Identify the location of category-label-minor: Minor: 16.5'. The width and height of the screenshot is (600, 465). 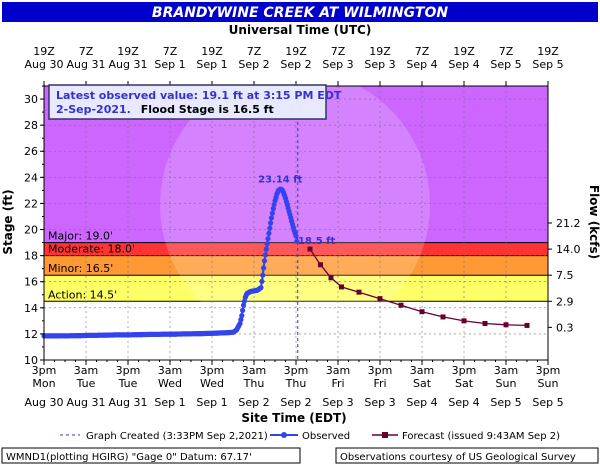
(80, 268).